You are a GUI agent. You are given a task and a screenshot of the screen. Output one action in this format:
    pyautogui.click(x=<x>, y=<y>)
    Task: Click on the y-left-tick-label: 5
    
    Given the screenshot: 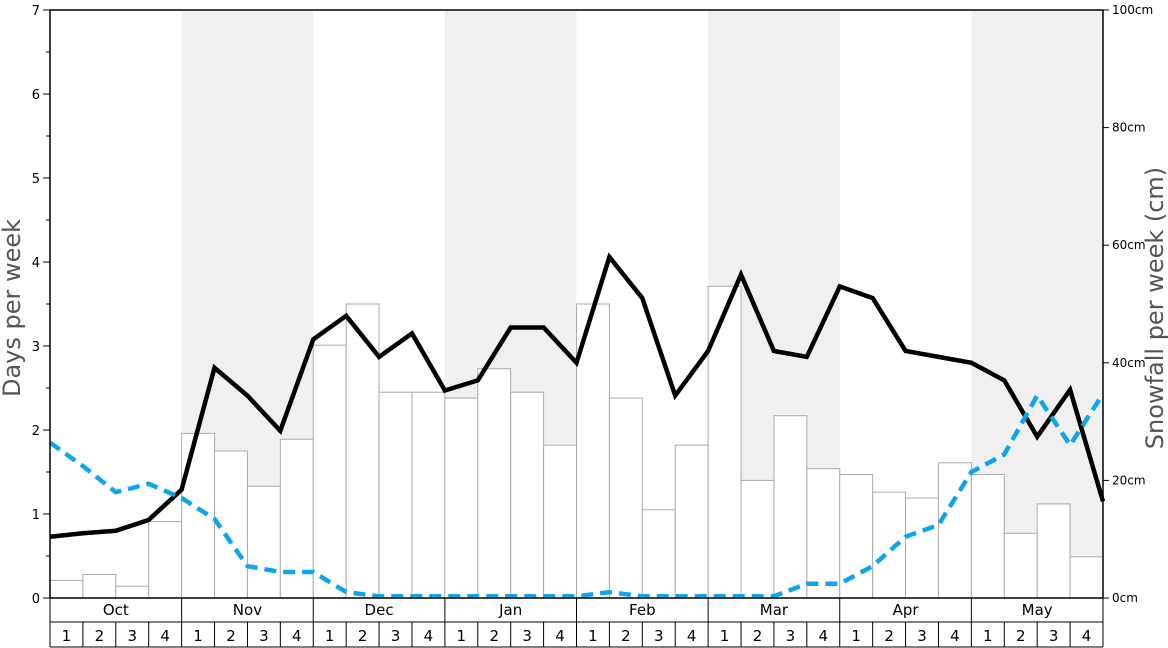 What is the action you would take?
    pyautogui.click(x=36, y=179)
    